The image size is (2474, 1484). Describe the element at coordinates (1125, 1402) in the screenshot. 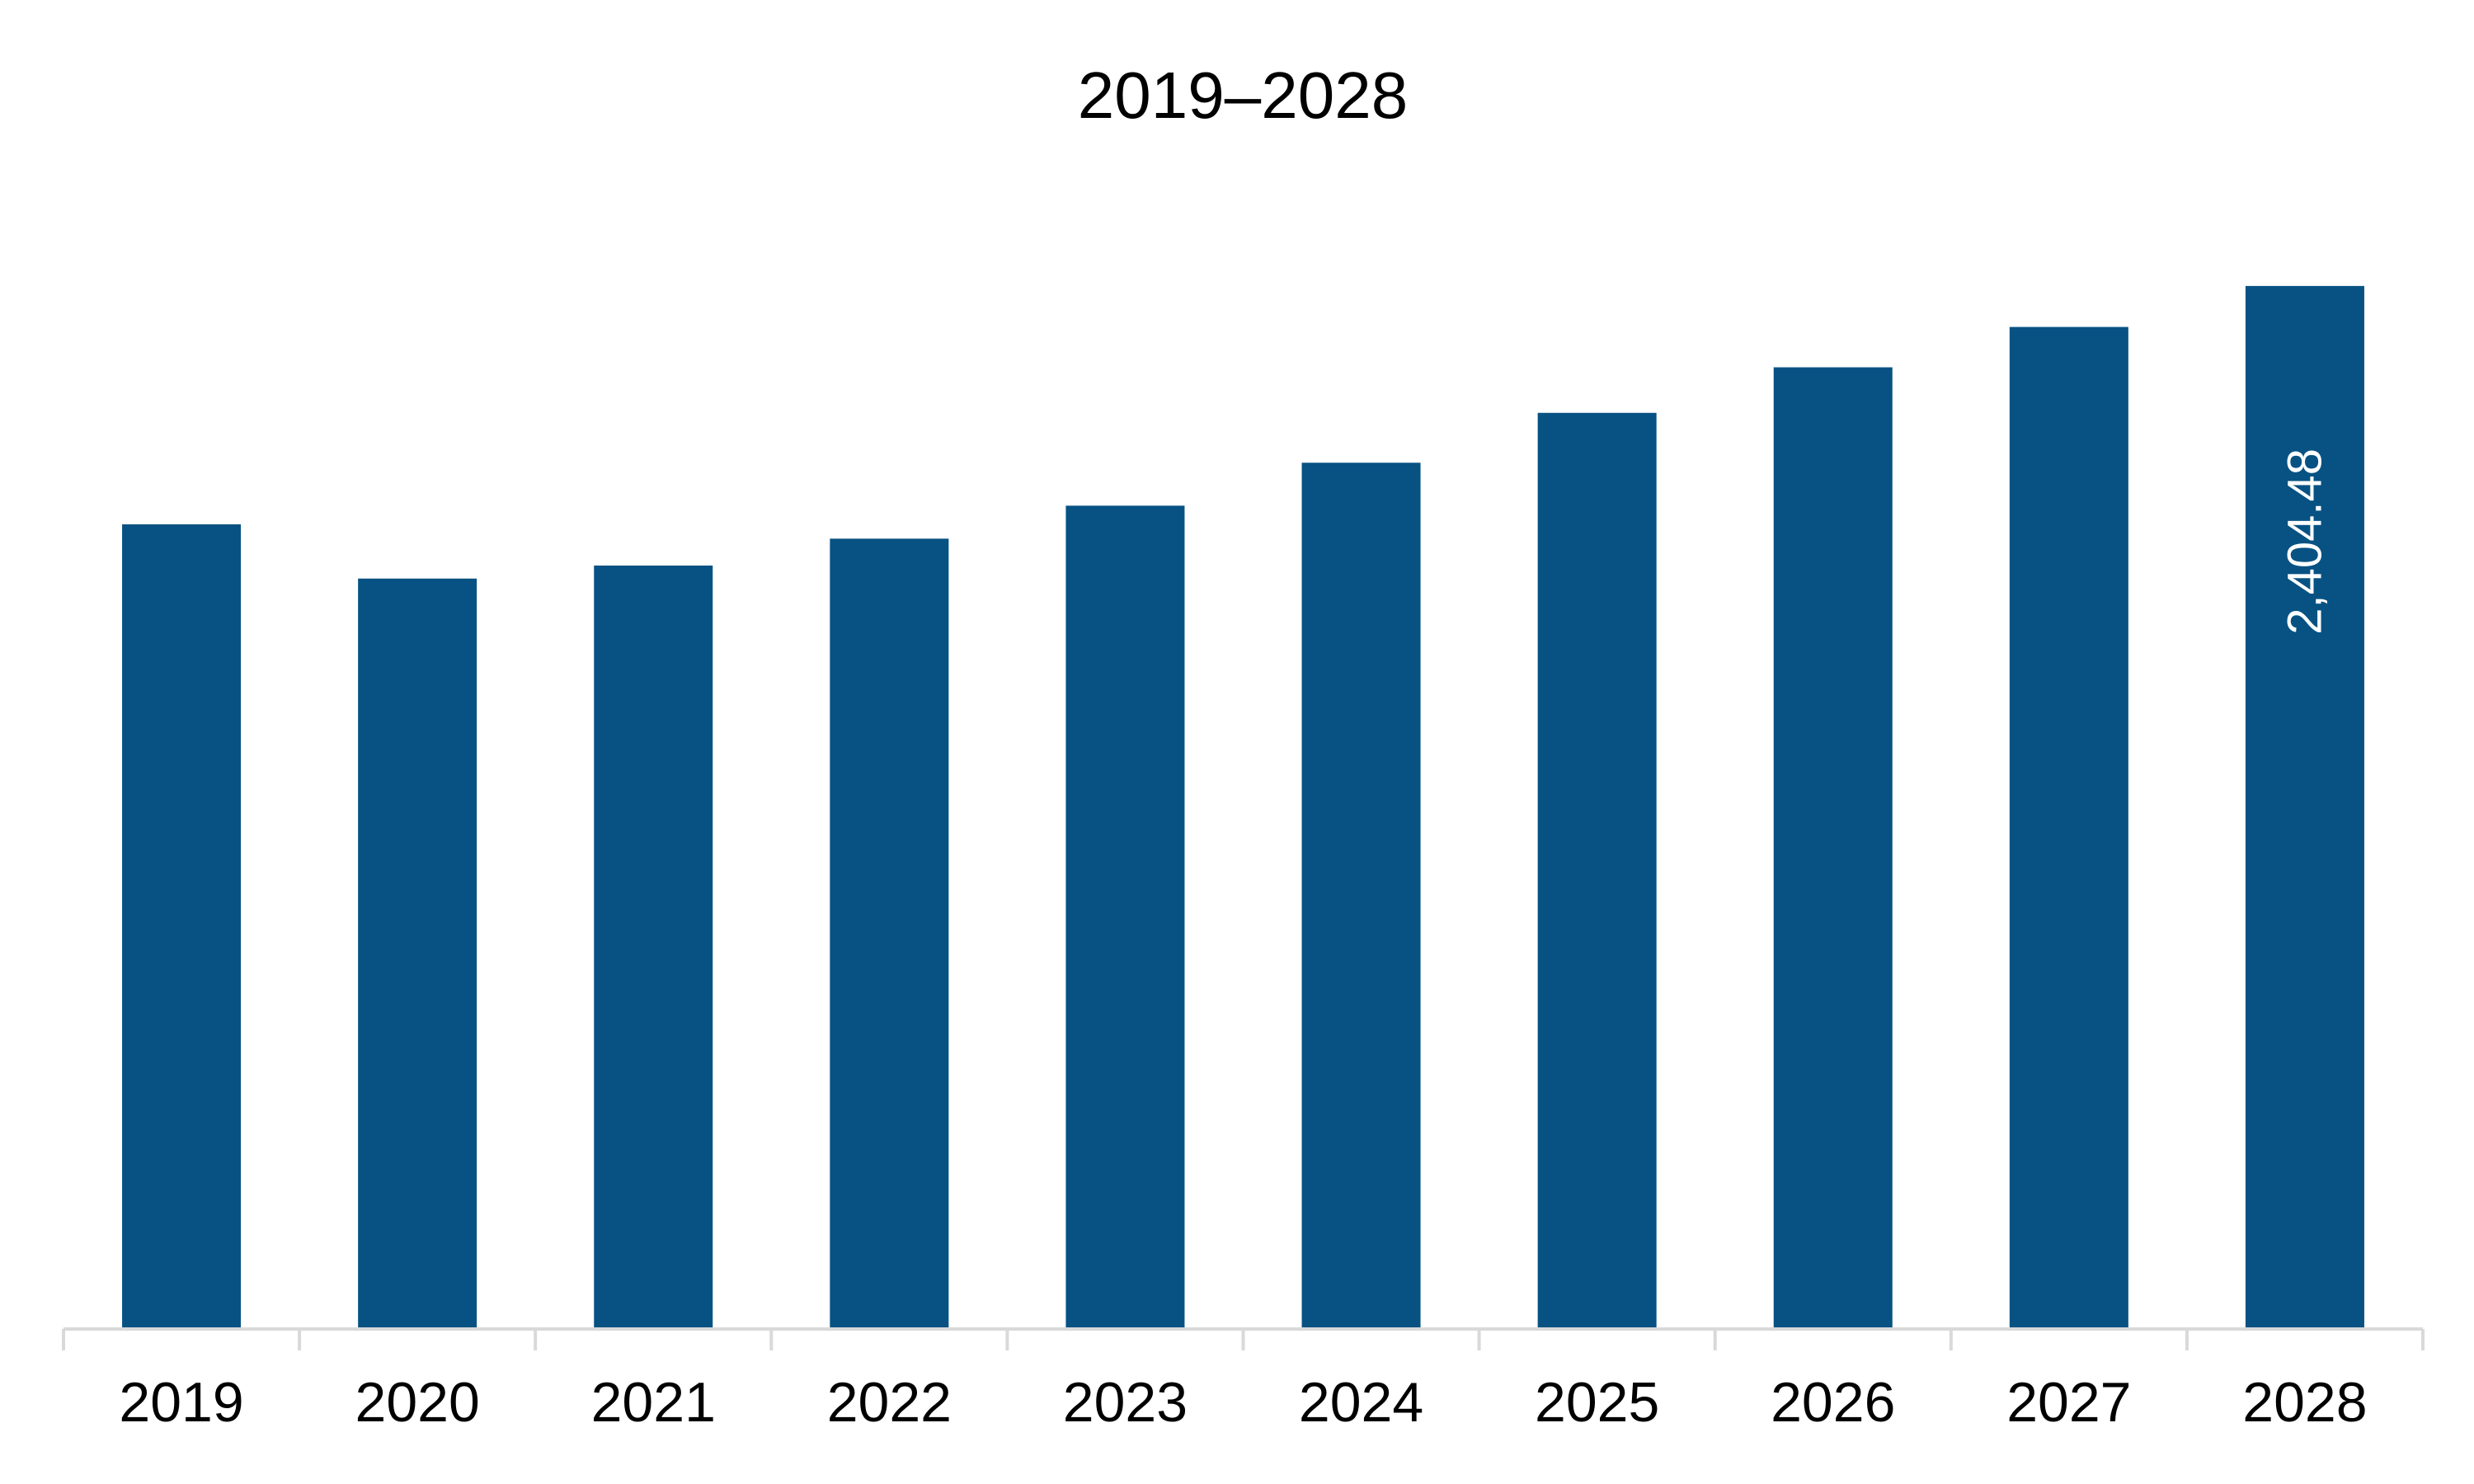

I see `x-tick-label-2023: 2023` at that location.